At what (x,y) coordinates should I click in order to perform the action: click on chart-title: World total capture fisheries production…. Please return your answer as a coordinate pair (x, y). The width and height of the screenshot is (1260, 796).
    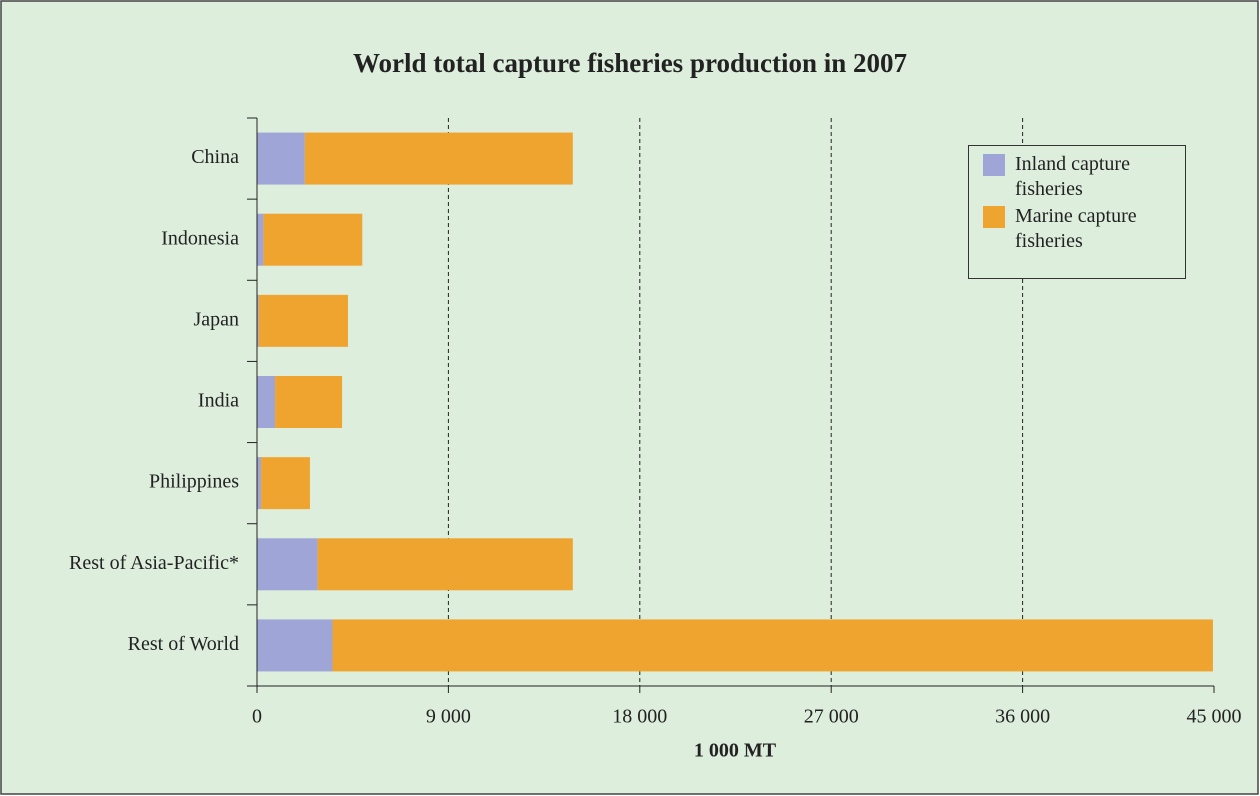
    Looking at the image, I should click on (630, 63).